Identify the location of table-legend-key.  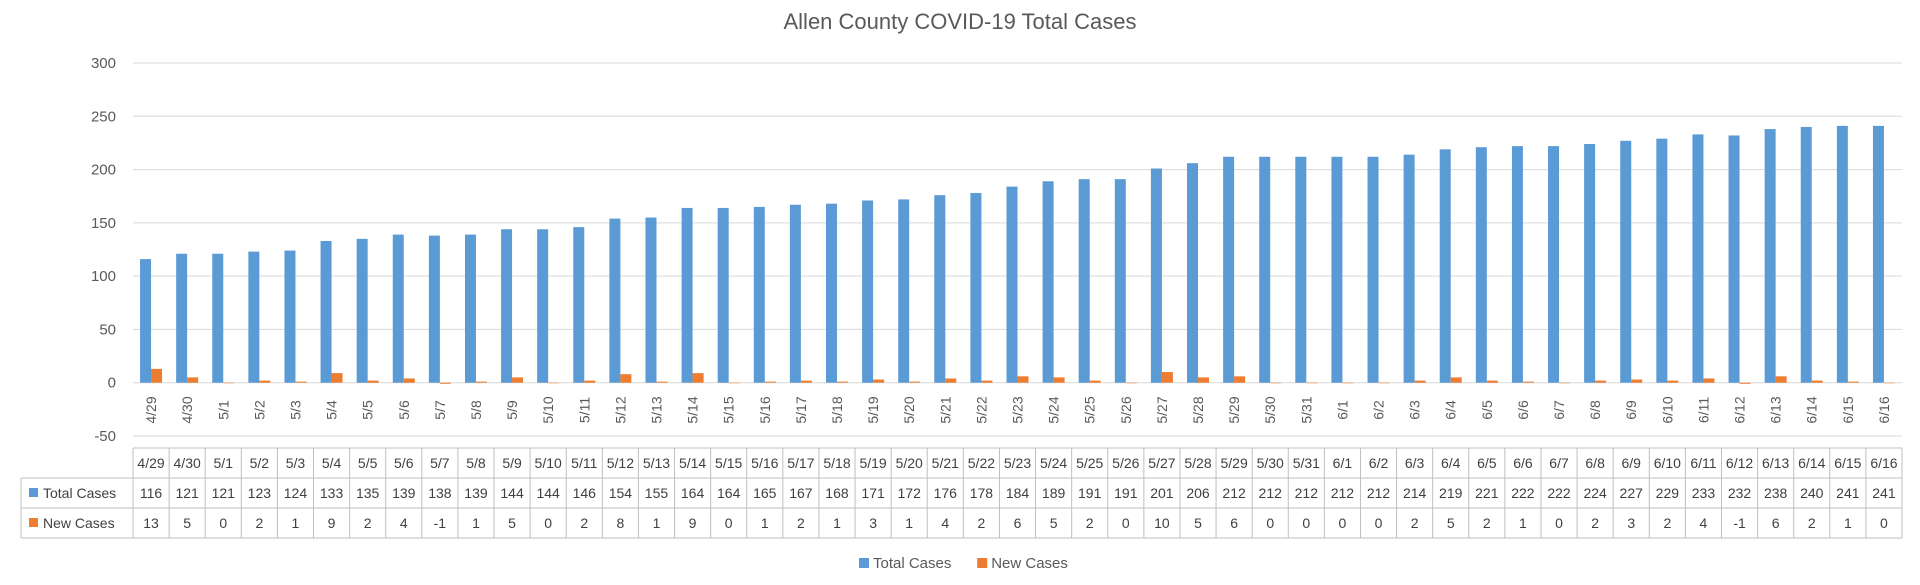
(33, 492).